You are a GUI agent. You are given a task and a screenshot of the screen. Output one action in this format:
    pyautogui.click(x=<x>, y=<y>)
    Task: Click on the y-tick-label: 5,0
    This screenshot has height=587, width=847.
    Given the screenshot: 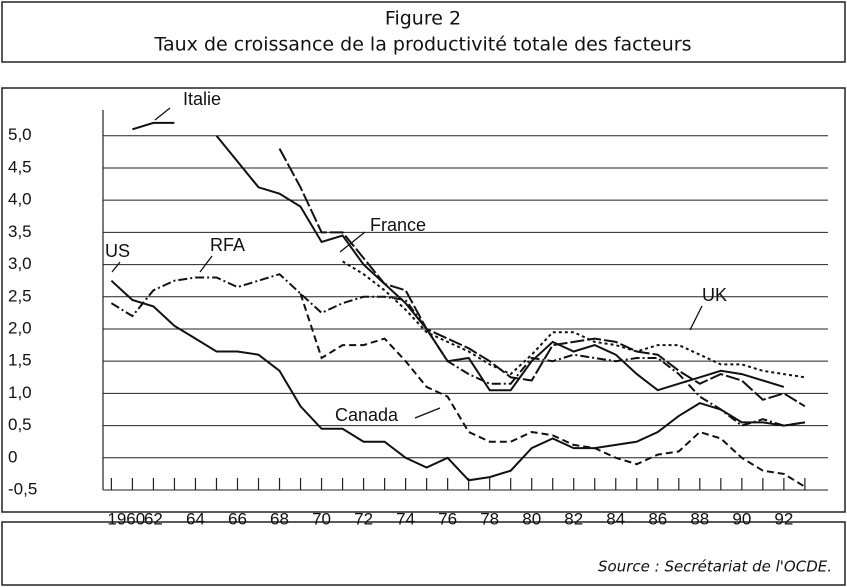 What is the action you would take?
    pyautogui.click(x=20, y=134)
    